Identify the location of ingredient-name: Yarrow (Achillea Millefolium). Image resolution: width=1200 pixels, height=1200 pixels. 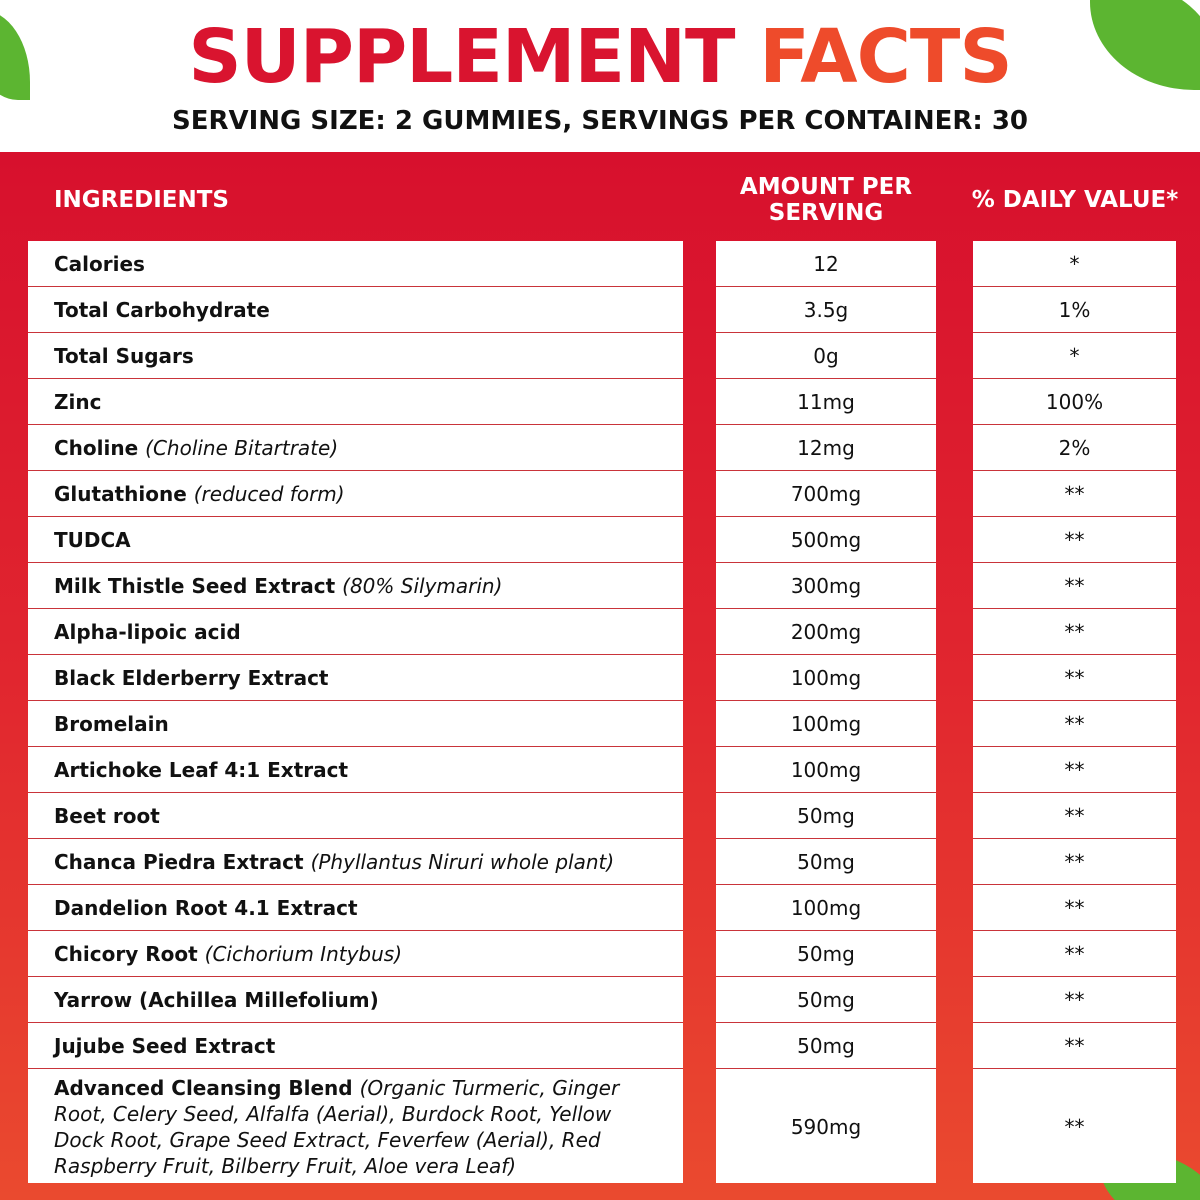
(216, 999).